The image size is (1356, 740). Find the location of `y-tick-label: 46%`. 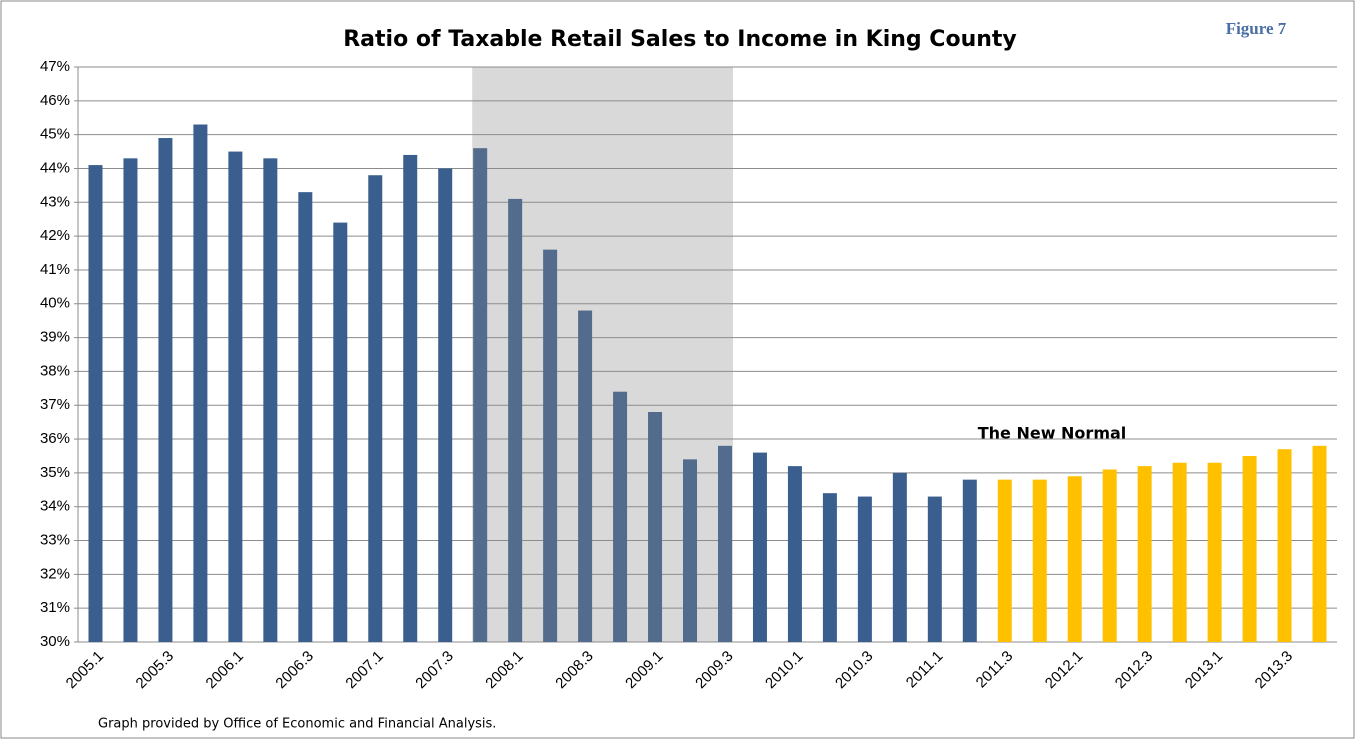

y-tick-label: 46% is located at coordinates (55, 100).